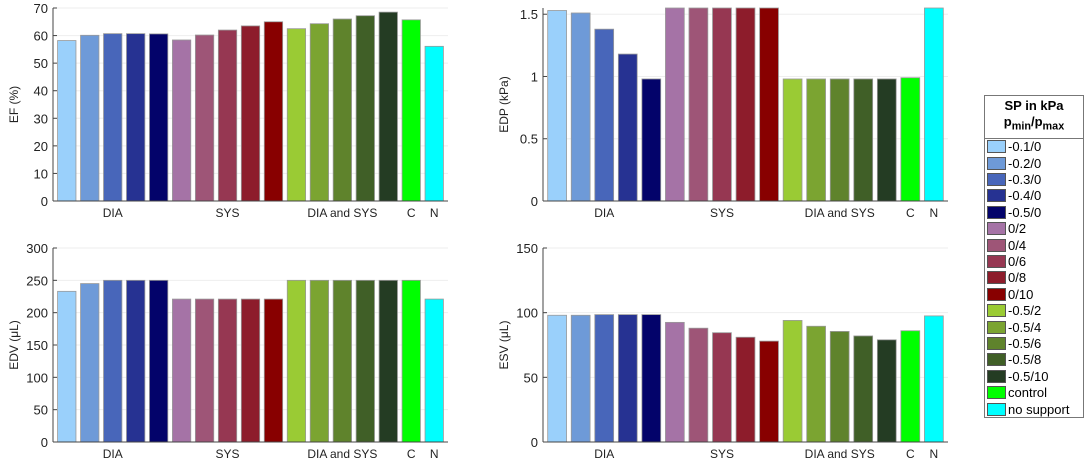 This screenshot has height=460, width=1084. What do you see at coordinates (1039, 409) in the screenshot?
I see `legend-label: no support` at bounding box center [1039, 409].